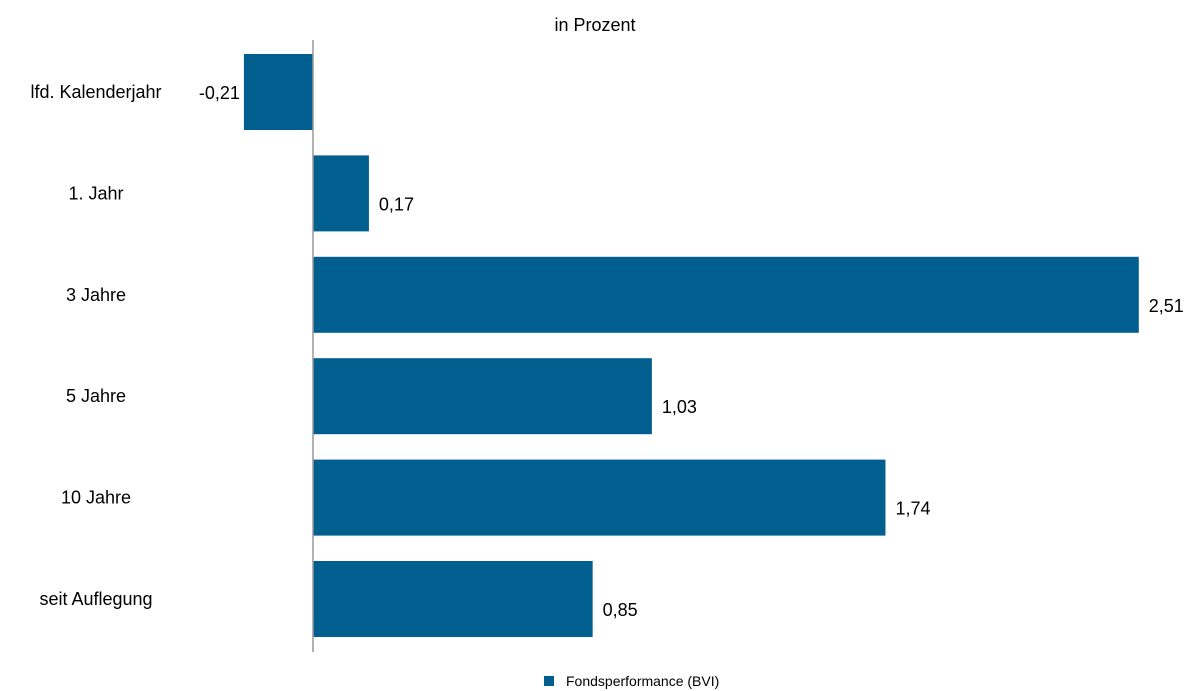  What do you see at coordinates (96, 396) in the screenshot?
I see `category-label: 5 Jahre` at bounding box center [96, 396].